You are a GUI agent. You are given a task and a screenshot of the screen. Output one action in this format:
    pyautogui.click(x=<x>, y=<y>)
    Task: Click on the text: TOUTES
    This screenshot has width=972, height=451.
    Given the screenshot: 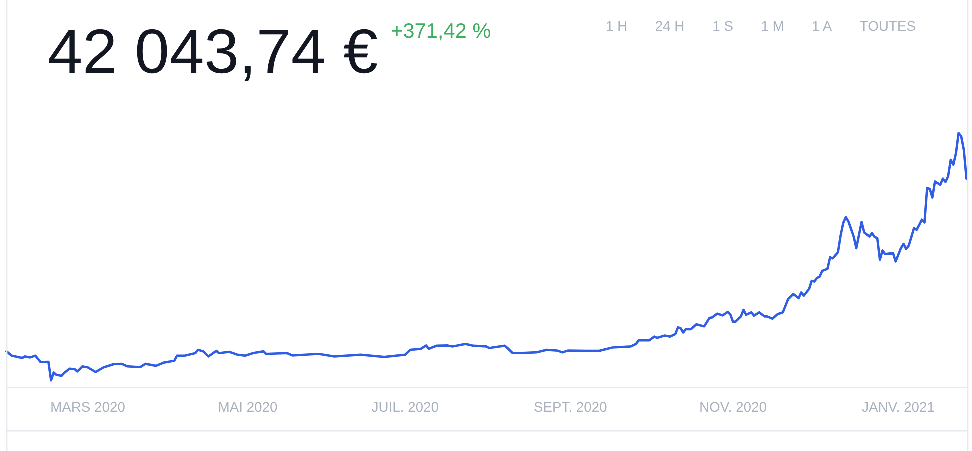 What is the action you would take?
    pyautogui.click(x=888, y=26)
    